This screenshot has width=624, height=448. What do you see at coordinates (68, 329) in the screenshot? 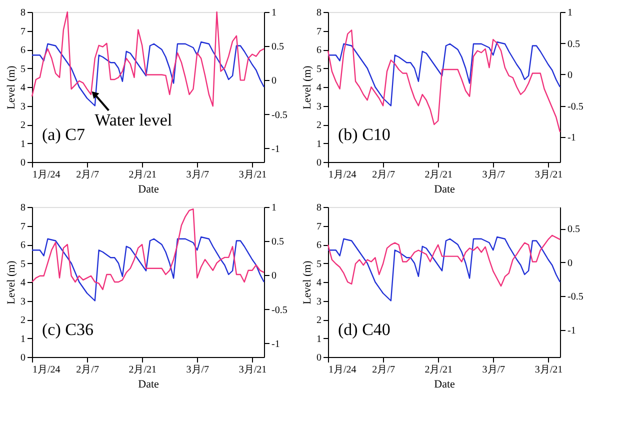
I see `annotation: (c) C36` at bounding box center [68, 329].